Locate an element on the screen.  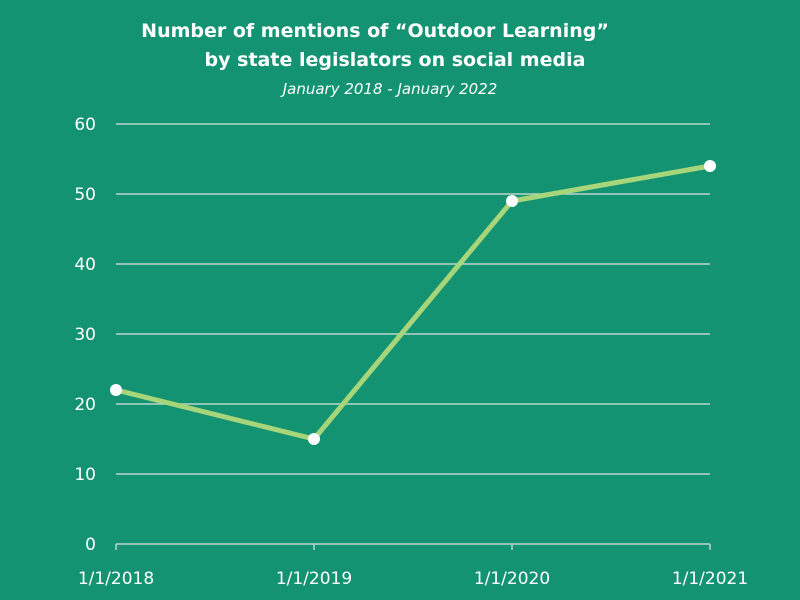
y-tick-label: 20 is located at coordinates (85, 405).